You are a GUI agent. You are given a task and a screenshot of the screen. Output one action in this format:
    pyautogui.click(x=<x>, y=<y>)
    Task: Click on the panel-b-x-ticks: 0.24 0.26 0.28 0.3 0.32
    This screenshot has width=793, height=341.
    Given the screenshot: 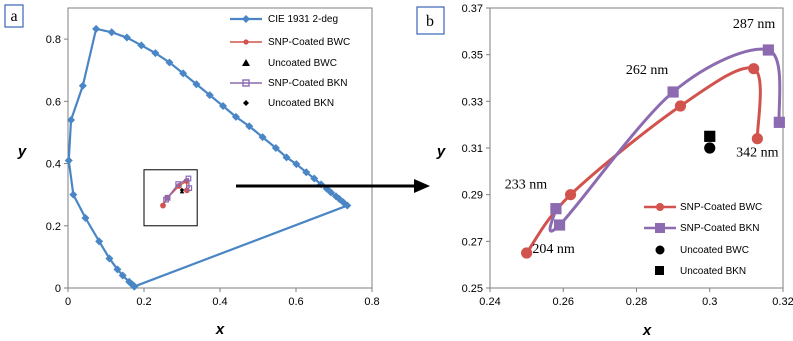 What is the action you would take?
    pyautogui.click(x=636, y=298)
    